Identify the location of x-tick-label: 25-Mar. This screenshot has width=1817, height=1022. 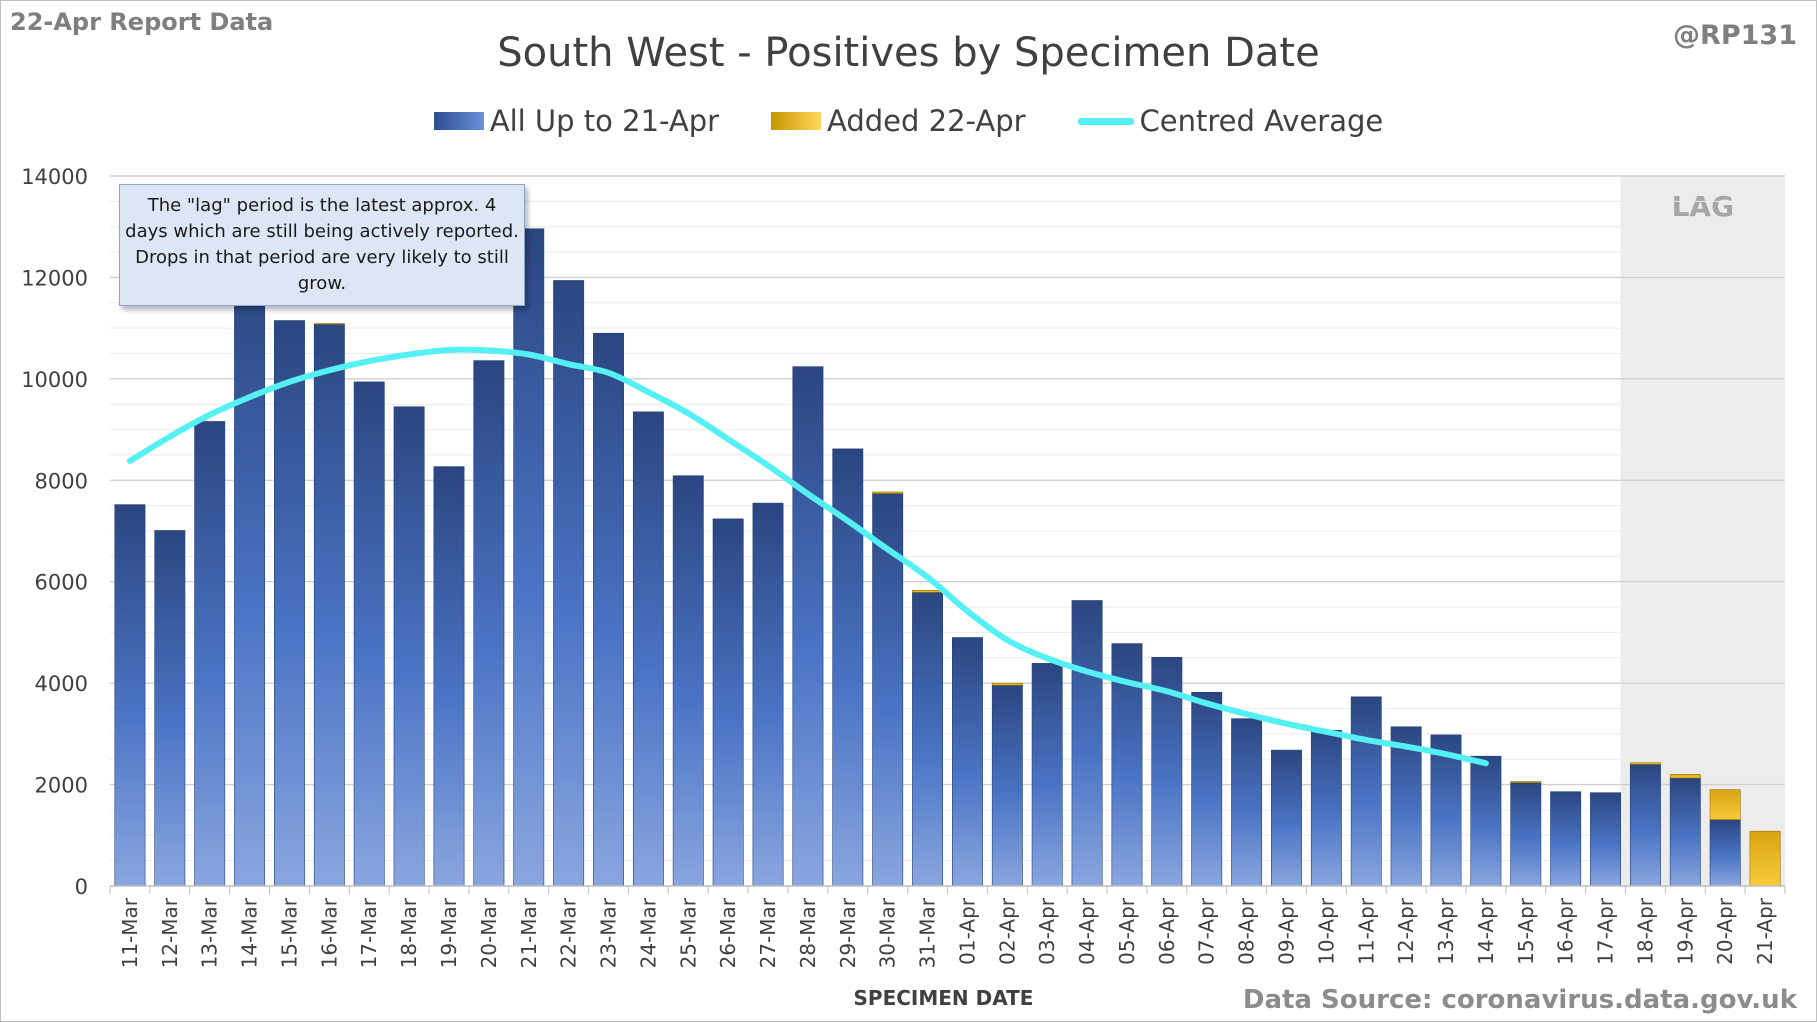
(688, 932).